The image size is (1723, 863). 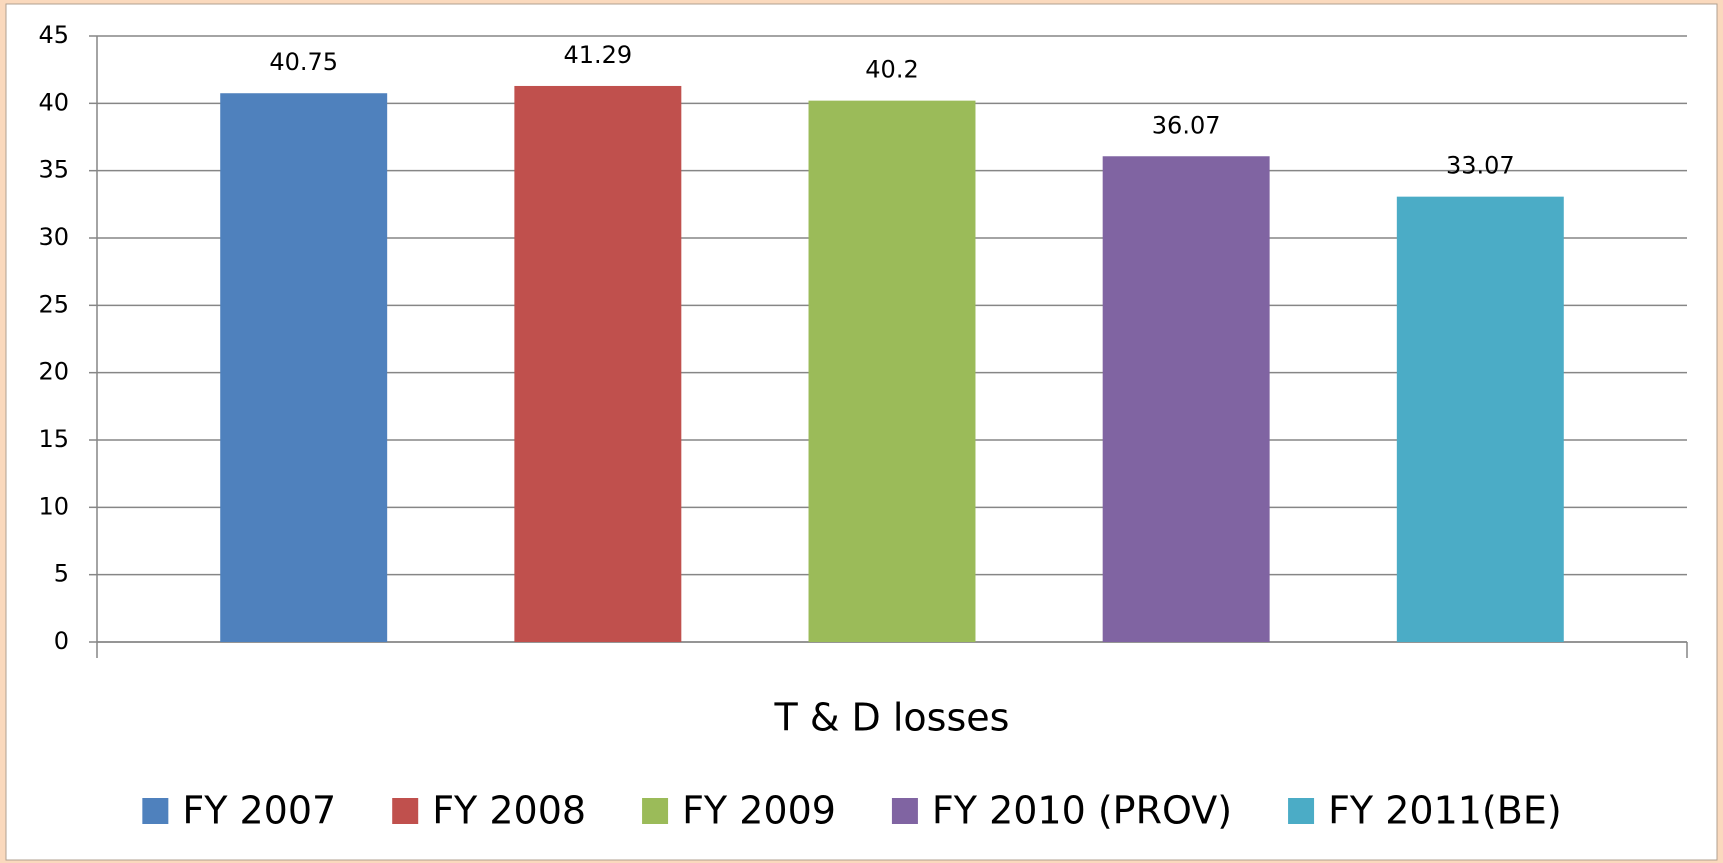 What do you see at coordinates (891, 70) in the screenshot?
I see `value-label: 40.2` at bounding box center [891, 70].